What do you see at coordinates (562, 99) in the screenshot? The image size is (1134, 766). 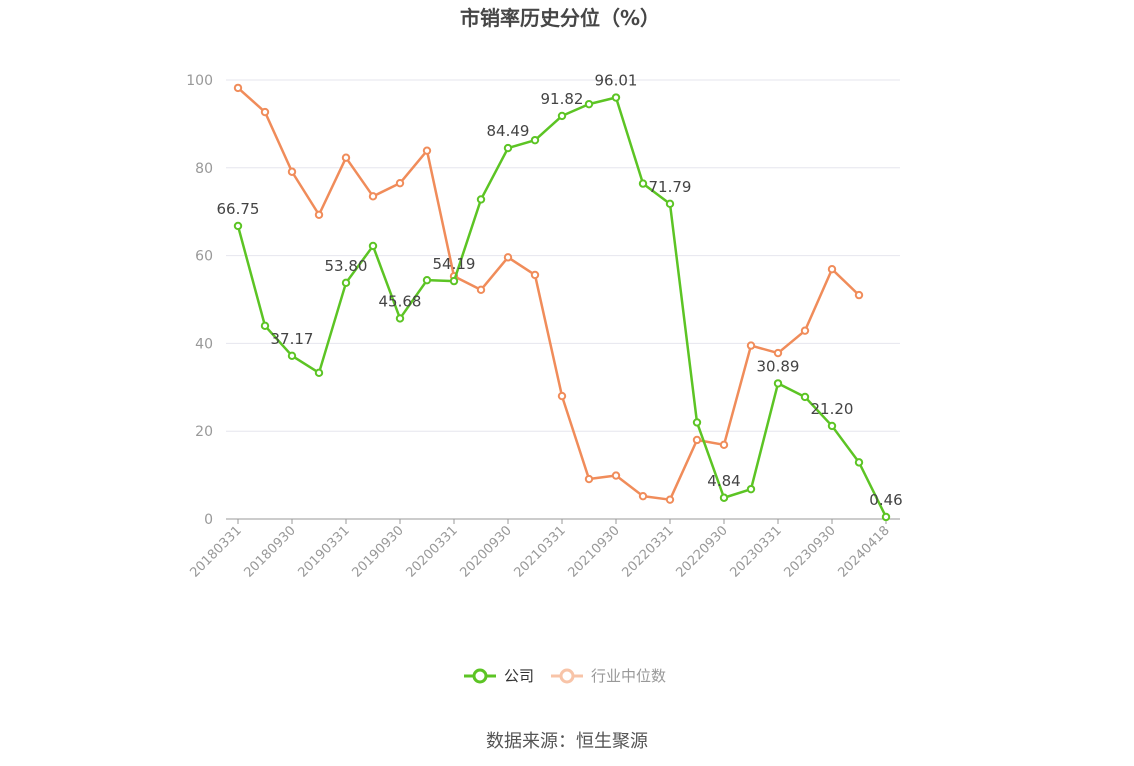 I see `data-label: 91.82` at bounding box center [562, 99].